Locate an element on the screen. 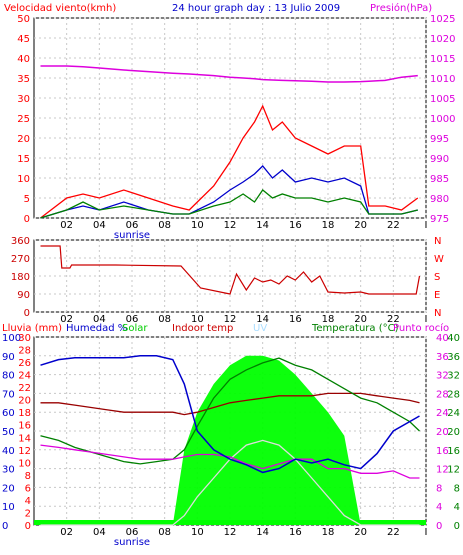  rain-y-tick: 4 is located at coordinates (28, 501).